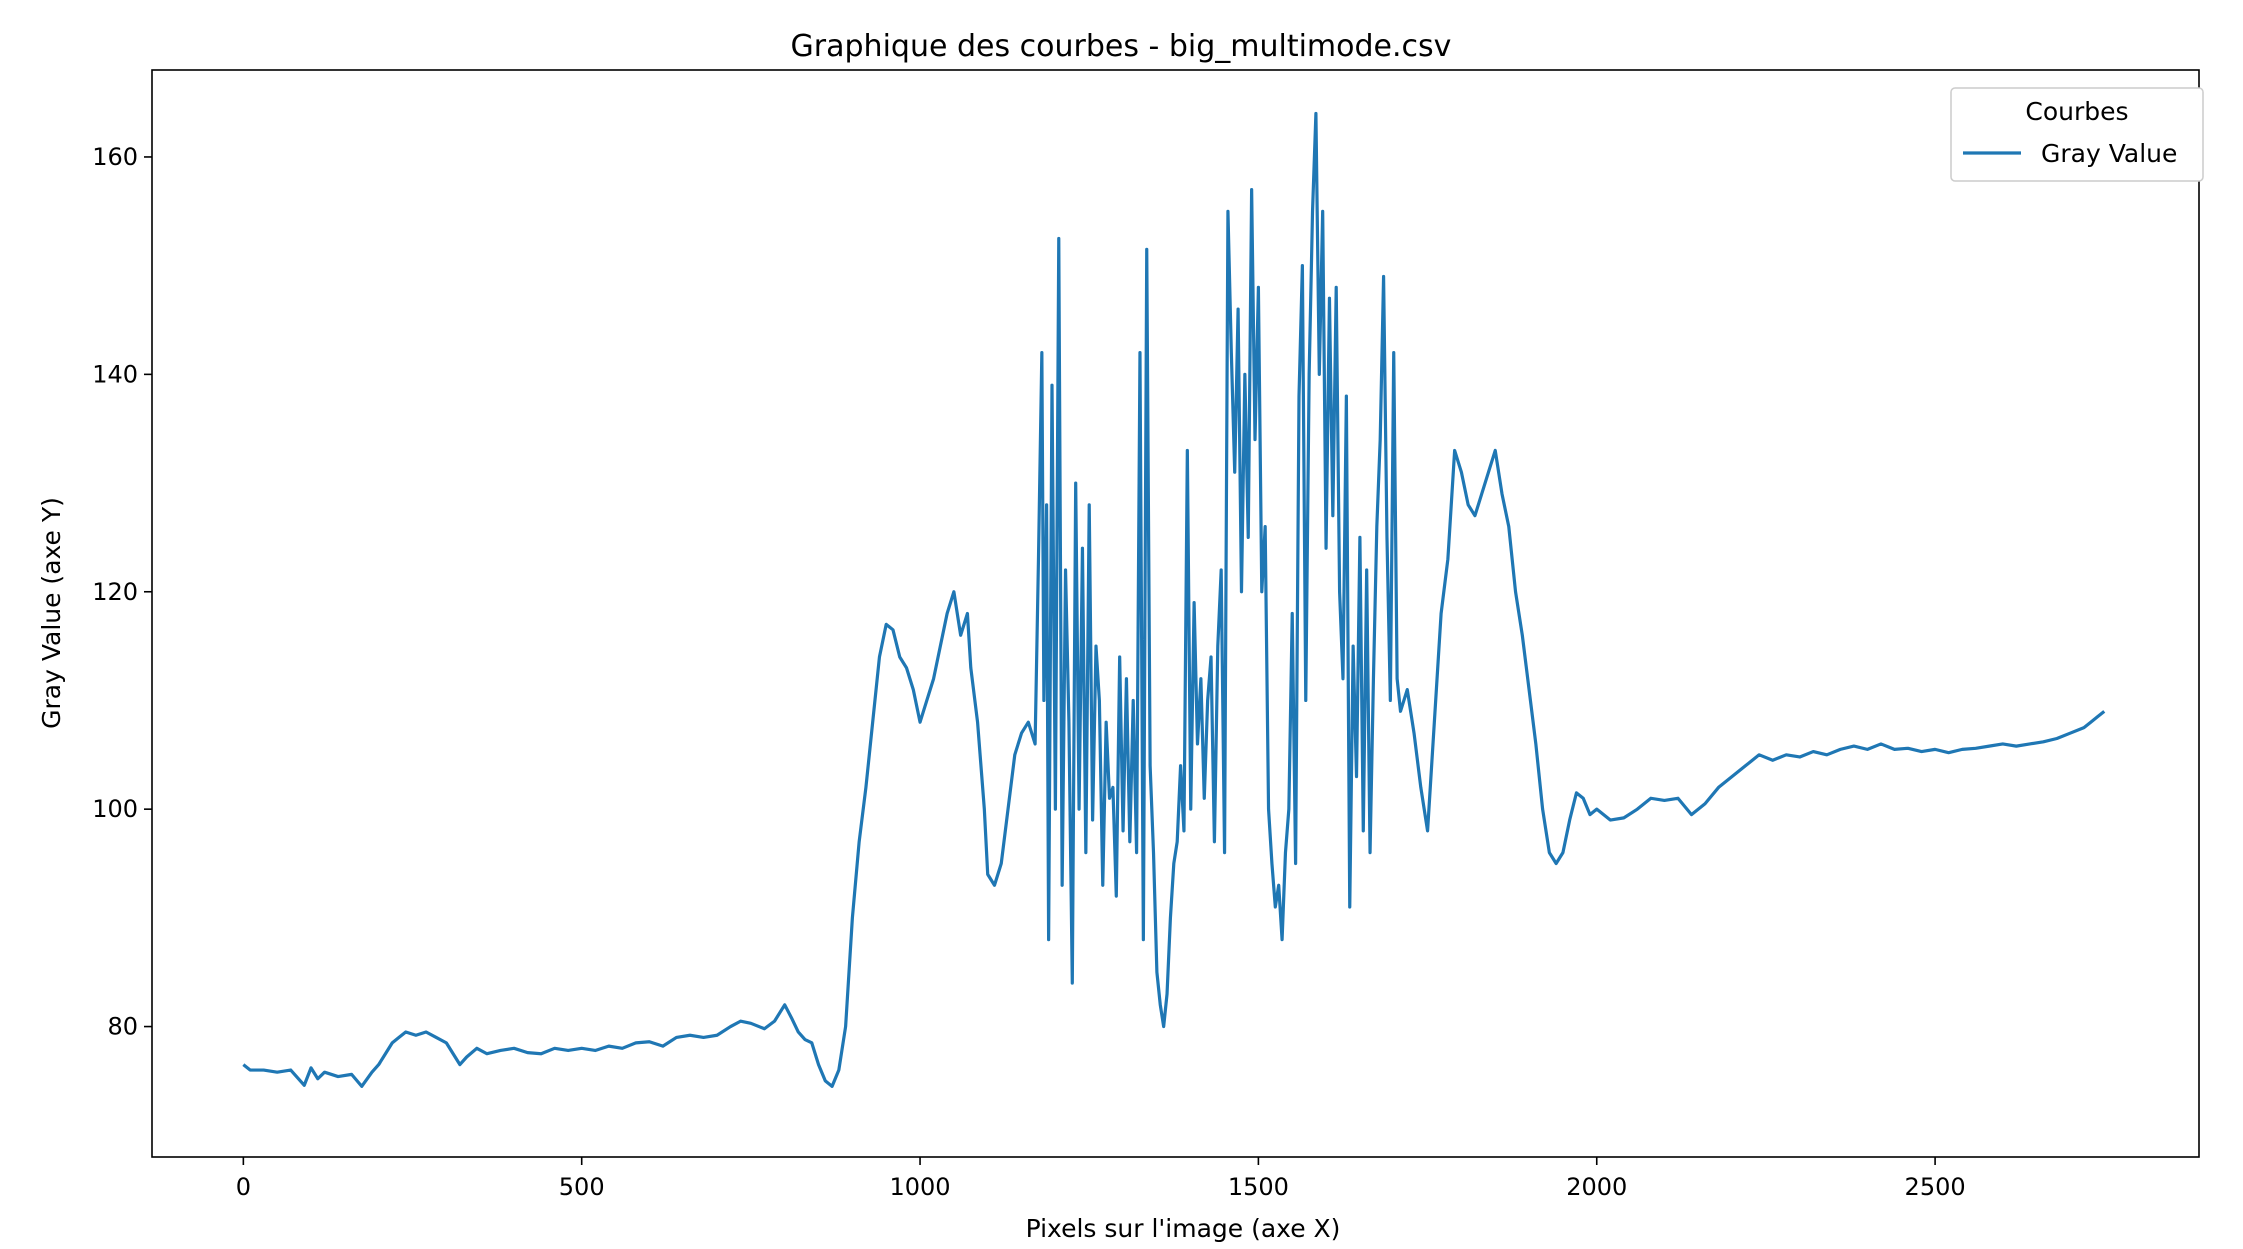  What do you see at coordinates (1183, 1228) in the screenshot?
I see `x-axis-label: Pixels sur l'image (axe X)` at bounding box center [1183, 1228].